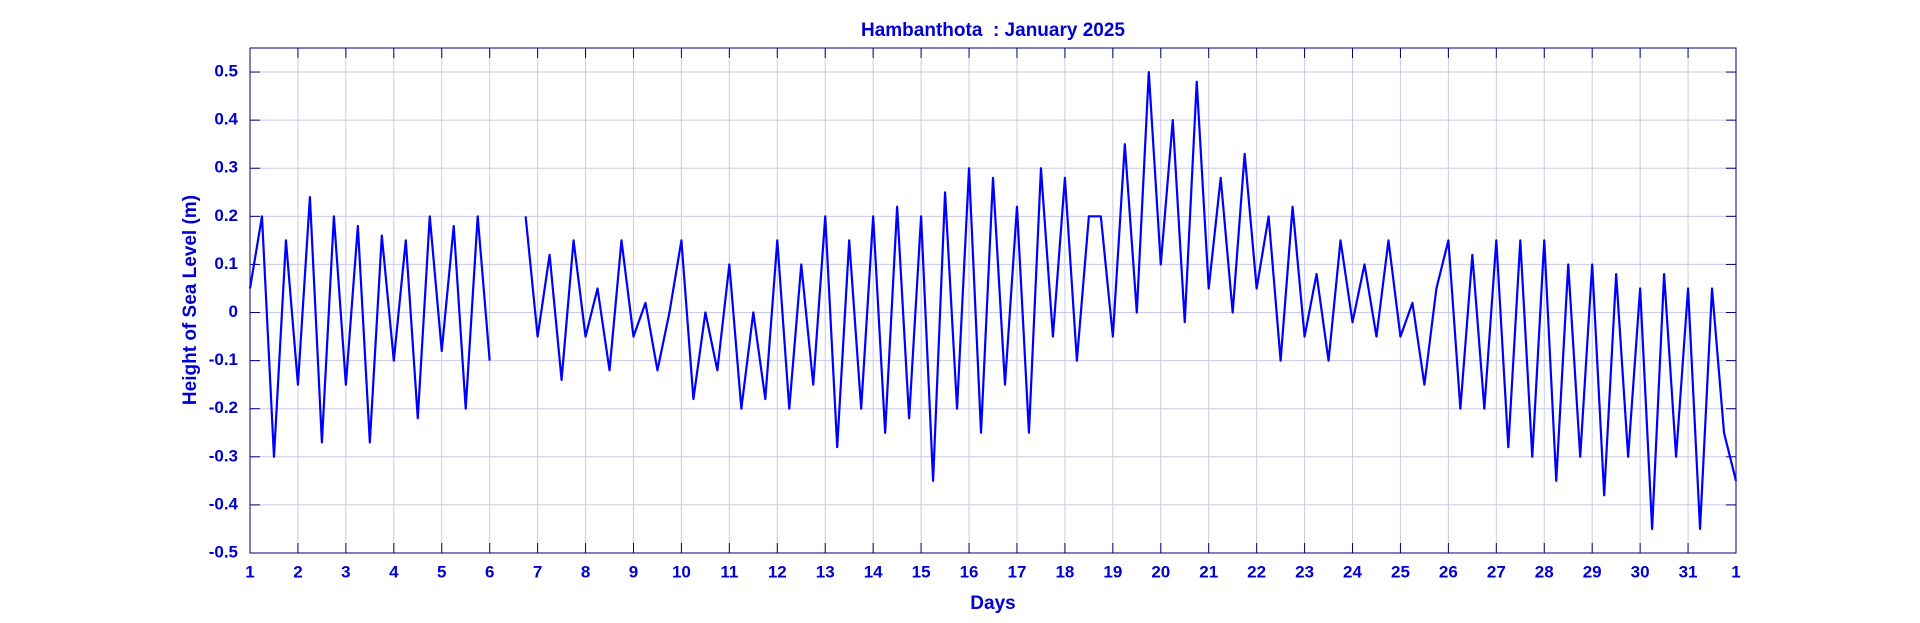  I want to click on x-axis-label: Days, so click(992, 603).